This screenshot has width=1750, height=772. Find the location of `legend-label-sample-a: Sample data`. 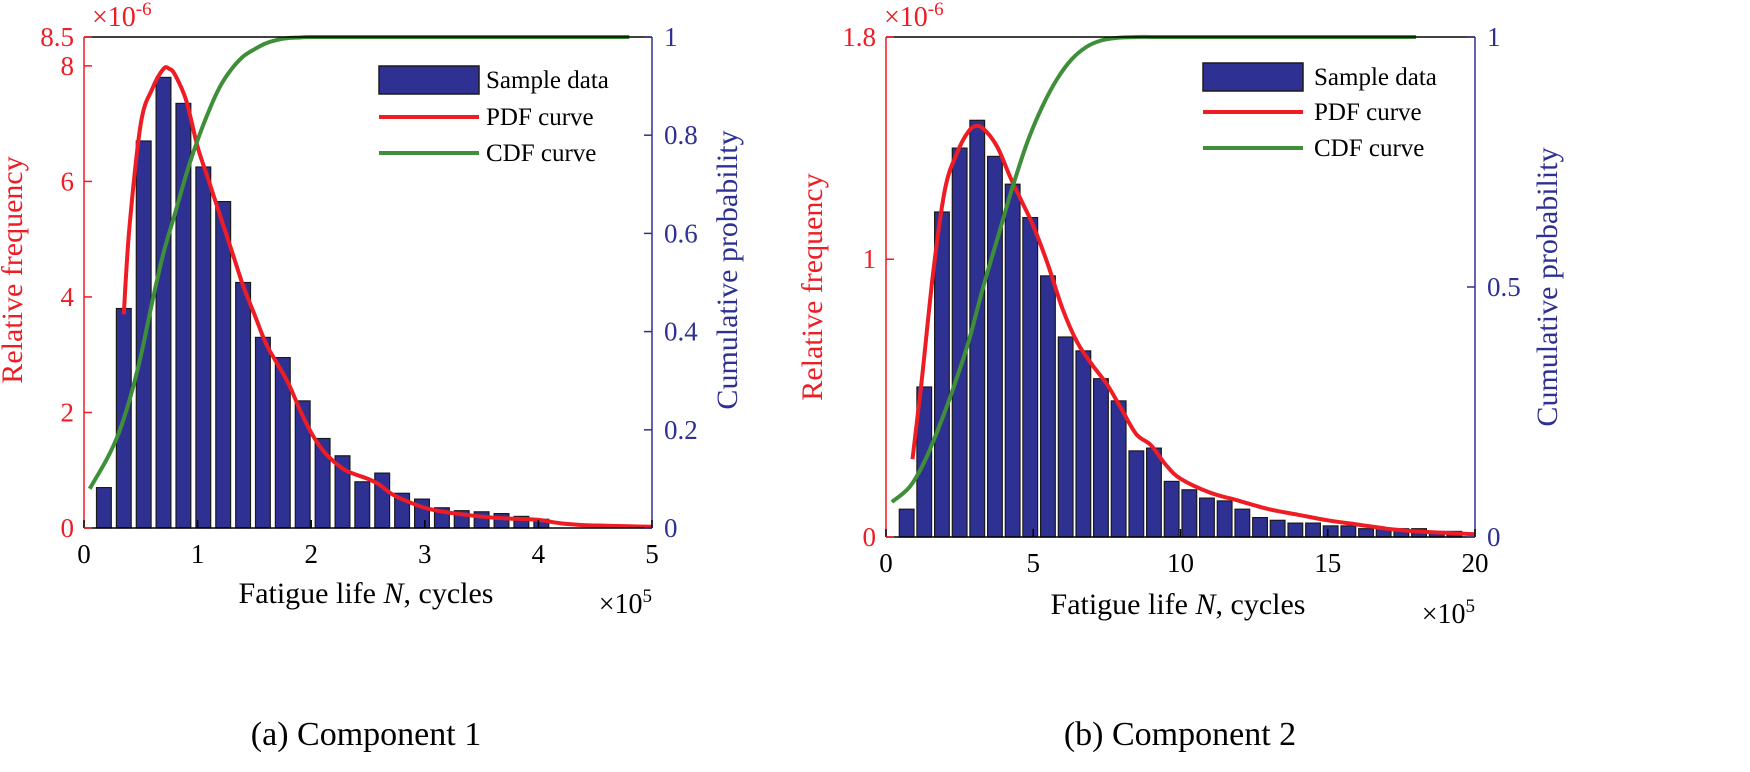

legend-label-sample-a: Sample data is located at coordinates (547, 80).